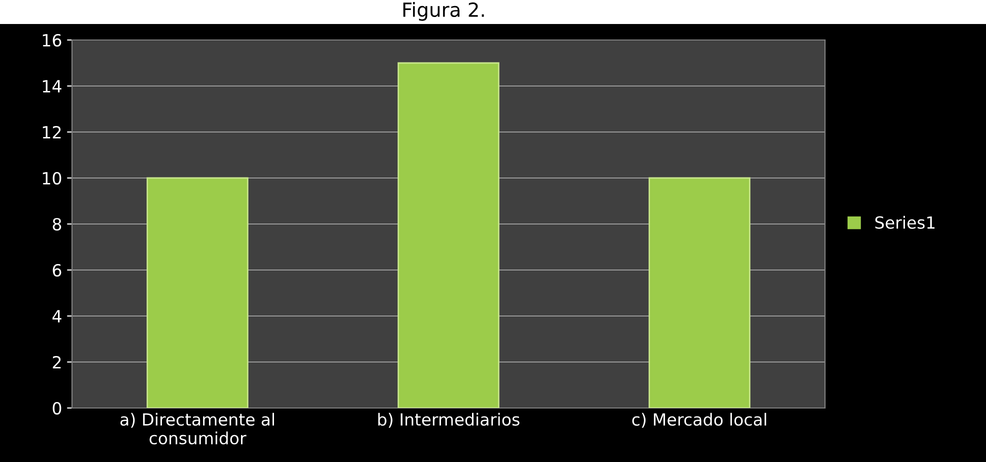 This screenshot has height=462, width=986. What do you see at coordinates (56, 362) in the screenshot?
I see `y-tick-label: 2` at bounding box center [56, 362].